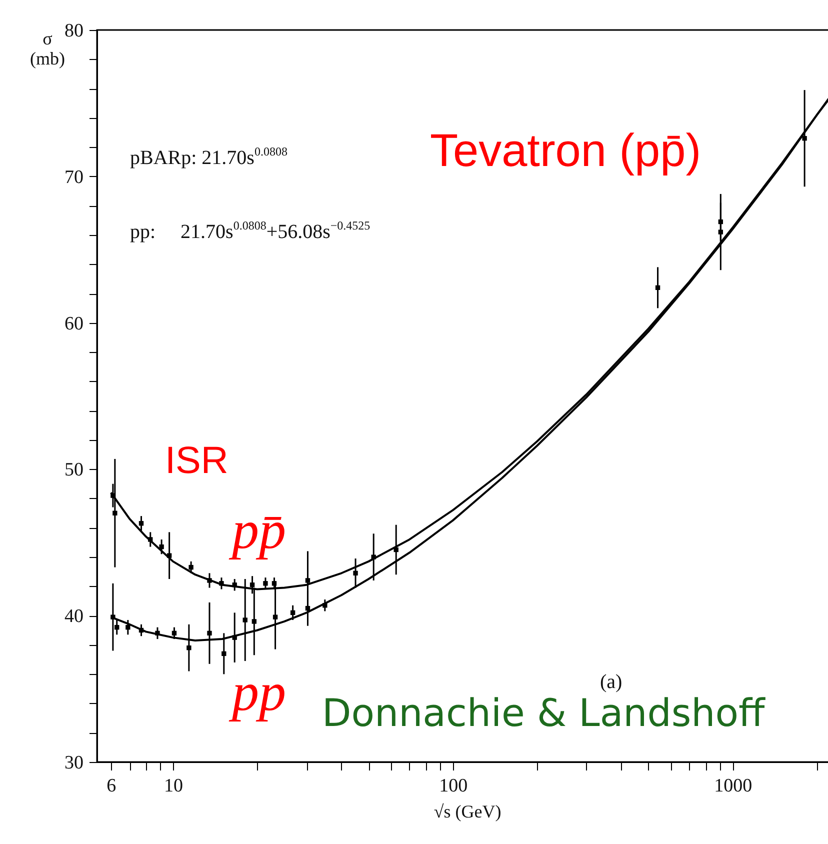 Image resolution: width=828 pixels, height=844 pixels. What do you see at coordinates (174, 786) in the screenshot?
I see `x-tick-label: 10` at bounding box center [174, 786].